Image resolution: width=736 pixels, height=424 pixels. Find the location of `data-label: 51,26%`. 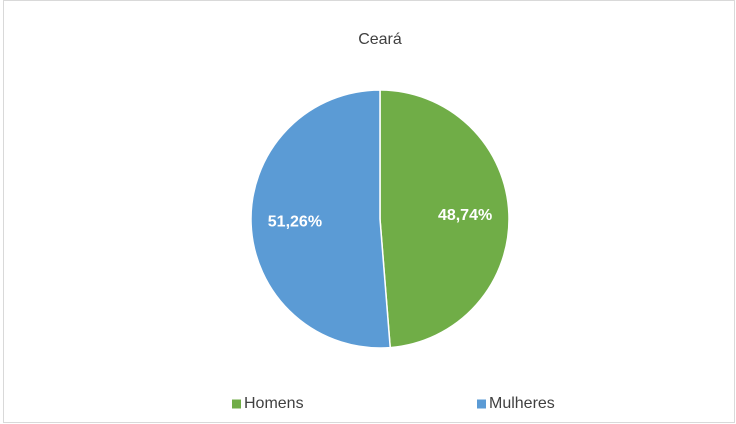

data-label: 51,26% is located at coordinates (295, 222).